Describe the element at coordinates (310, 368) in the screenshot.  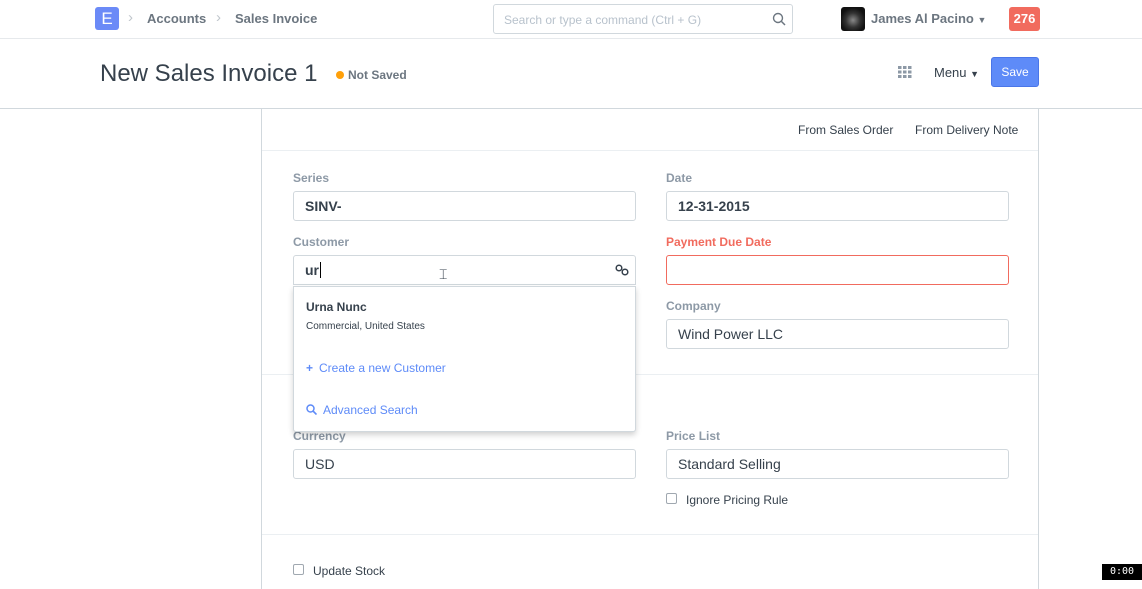
I see `plus-icon: +` at that location.